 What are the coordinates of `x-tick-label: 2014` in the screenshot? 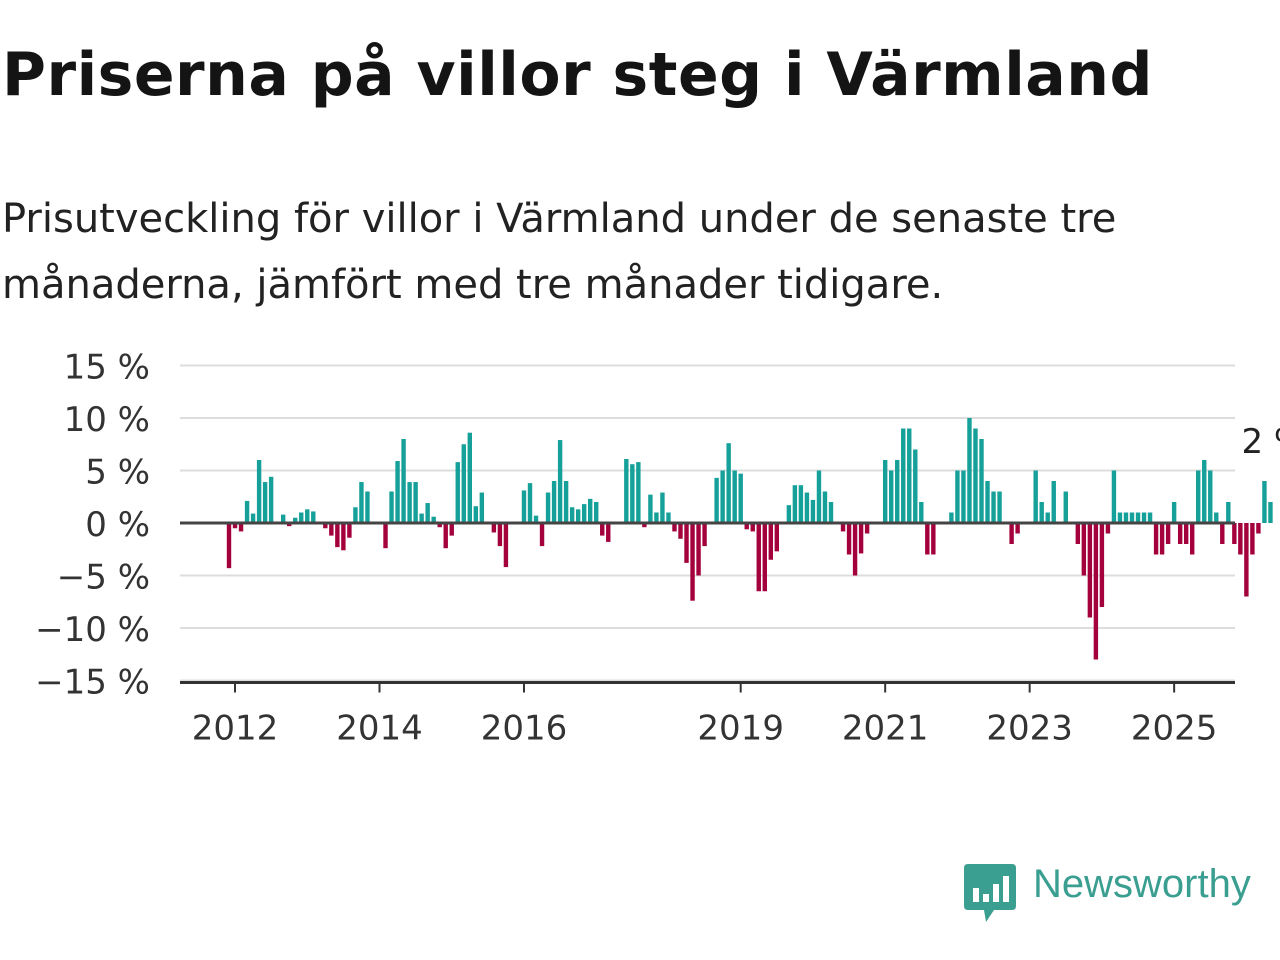 It's located at (379, 729).